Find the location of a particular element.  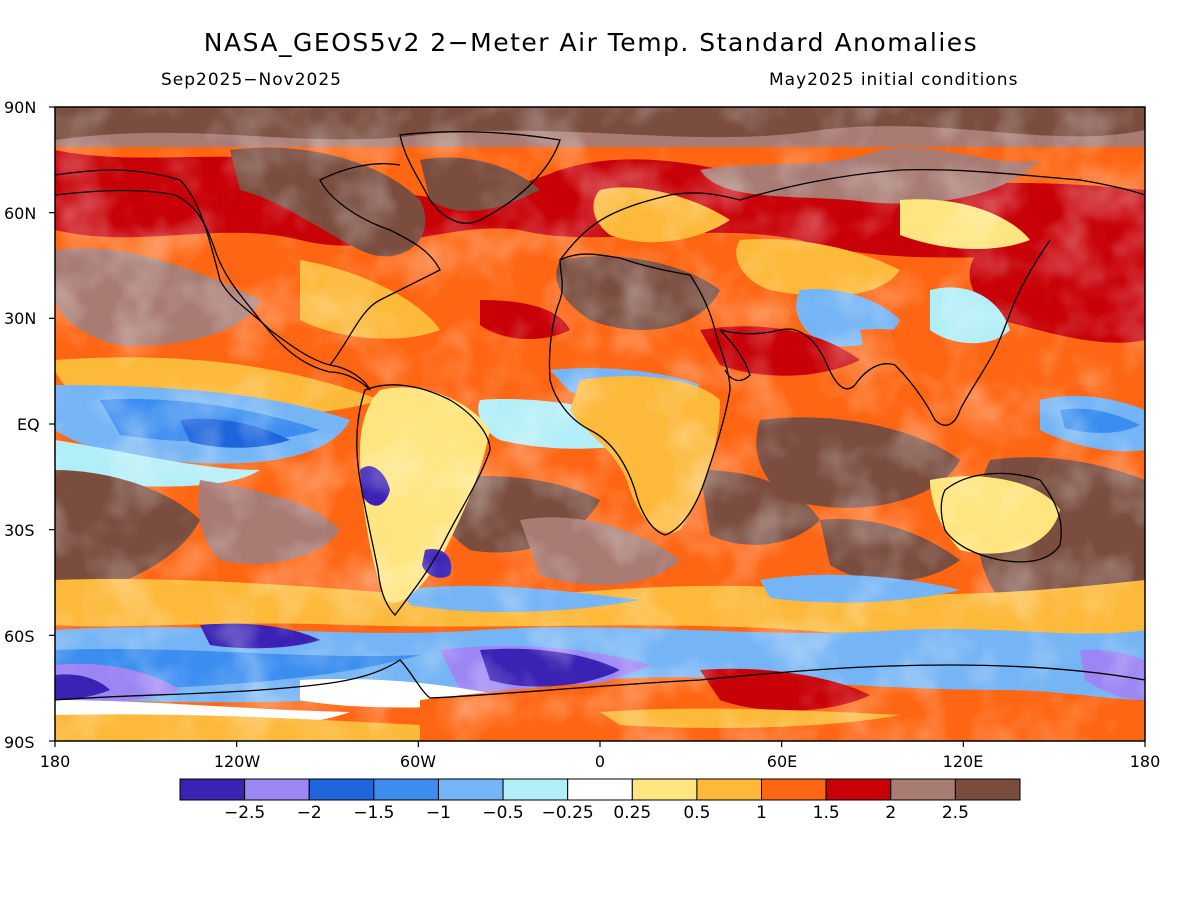

colorbar-label: −1 is located at coordinates (438, 813).